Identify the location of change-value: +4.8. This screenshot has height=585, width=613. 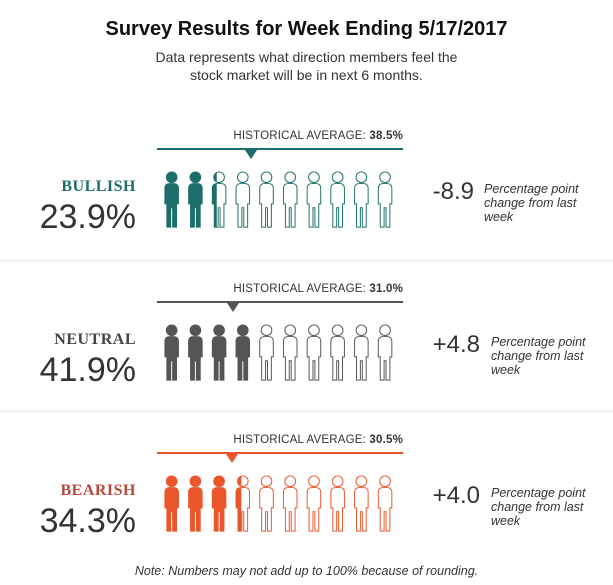
(456, 344).